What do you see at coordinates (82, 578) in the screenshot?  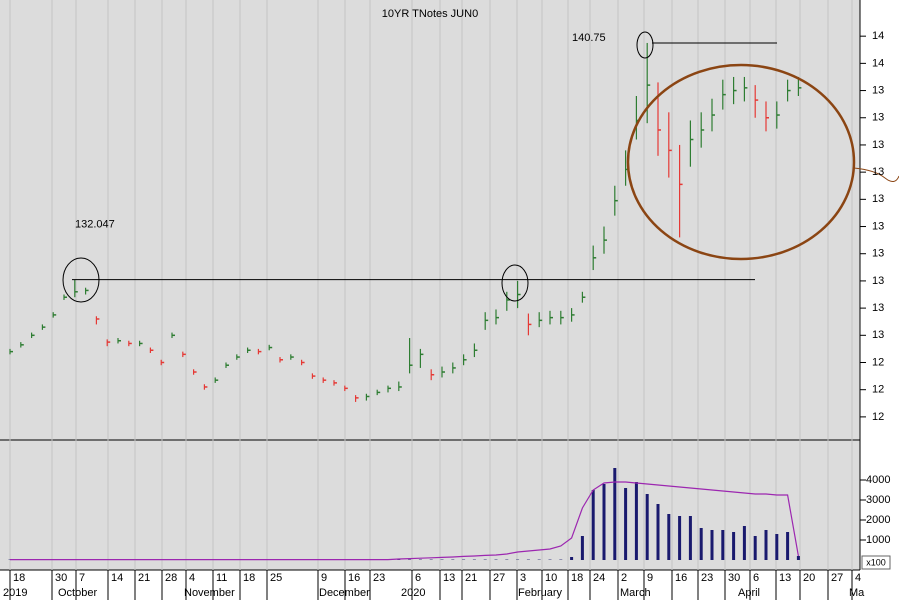 I see `x-day-label: 7` at bounding box center [82, 578].